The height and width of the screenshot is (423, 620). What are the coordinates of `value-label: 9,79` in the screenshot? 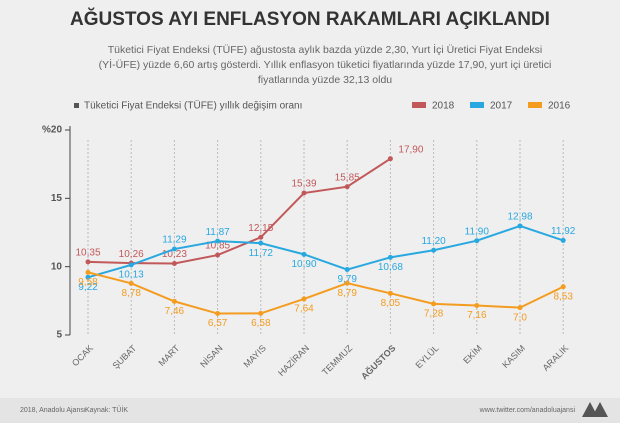 It's located at (347, 279).